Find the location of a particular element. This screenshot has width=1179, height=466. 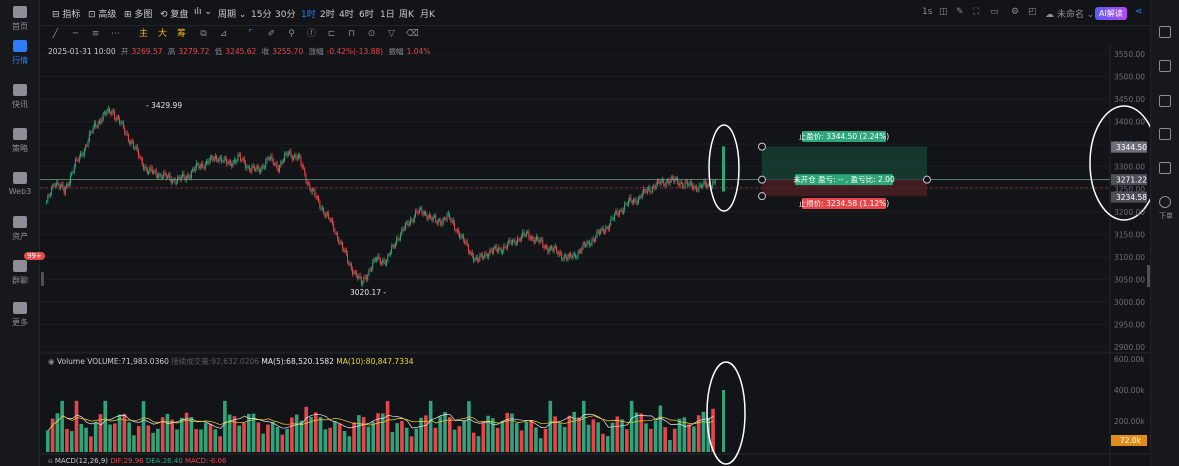

bell-icon: ⍾ is located at coordinates (50, 461).